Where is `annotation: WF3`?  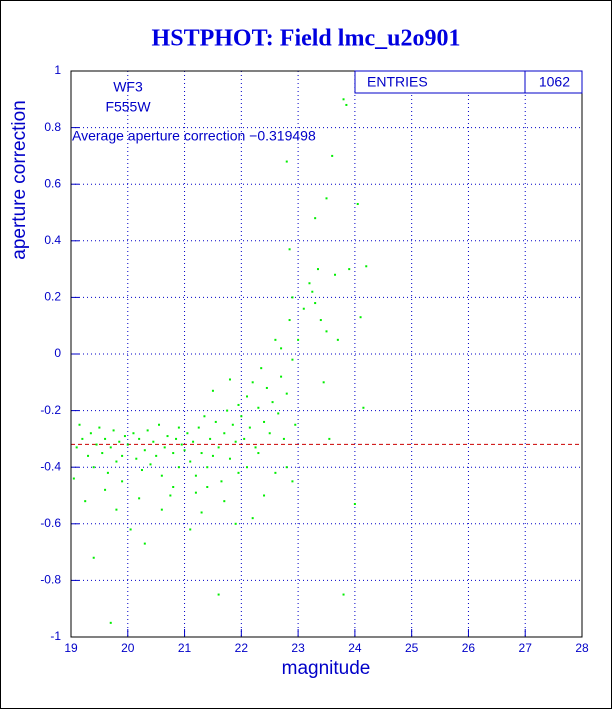 annotation: WF3 is located at coordinates (128, 87).